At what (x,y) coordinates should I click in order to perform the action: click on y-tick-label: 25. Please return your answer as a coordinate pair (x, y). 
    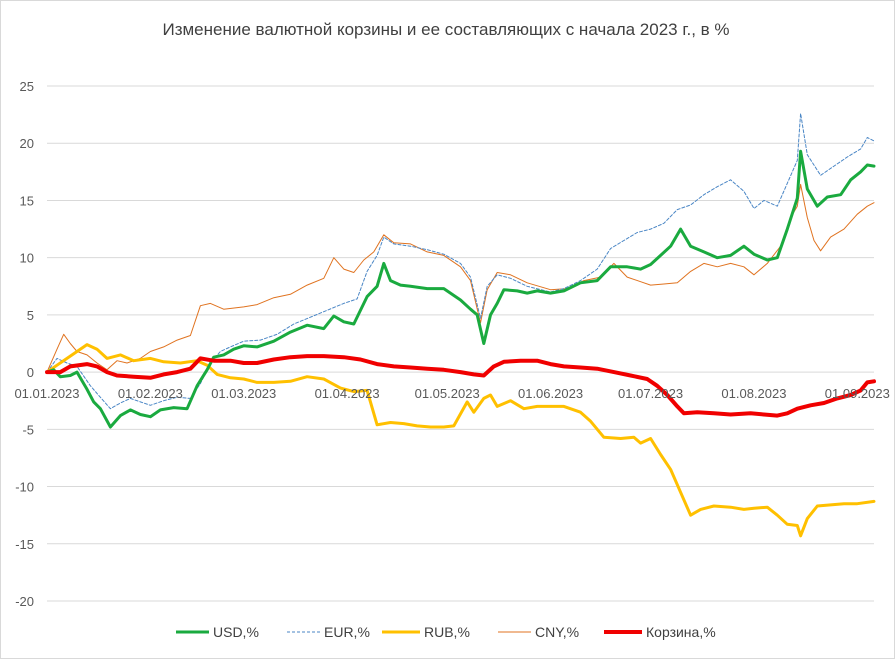
    Looking at the image, I should click on (27, 86).